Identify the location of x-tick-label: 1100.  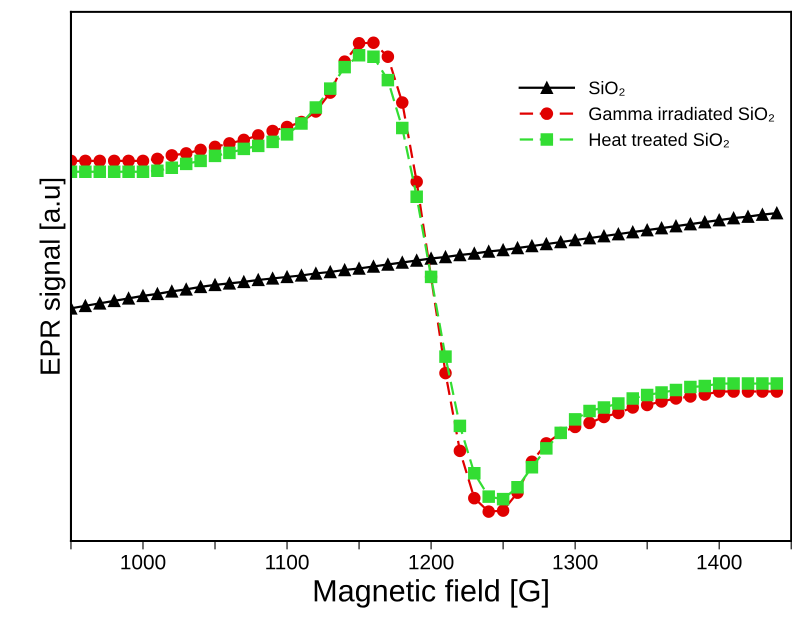
(287, 562).